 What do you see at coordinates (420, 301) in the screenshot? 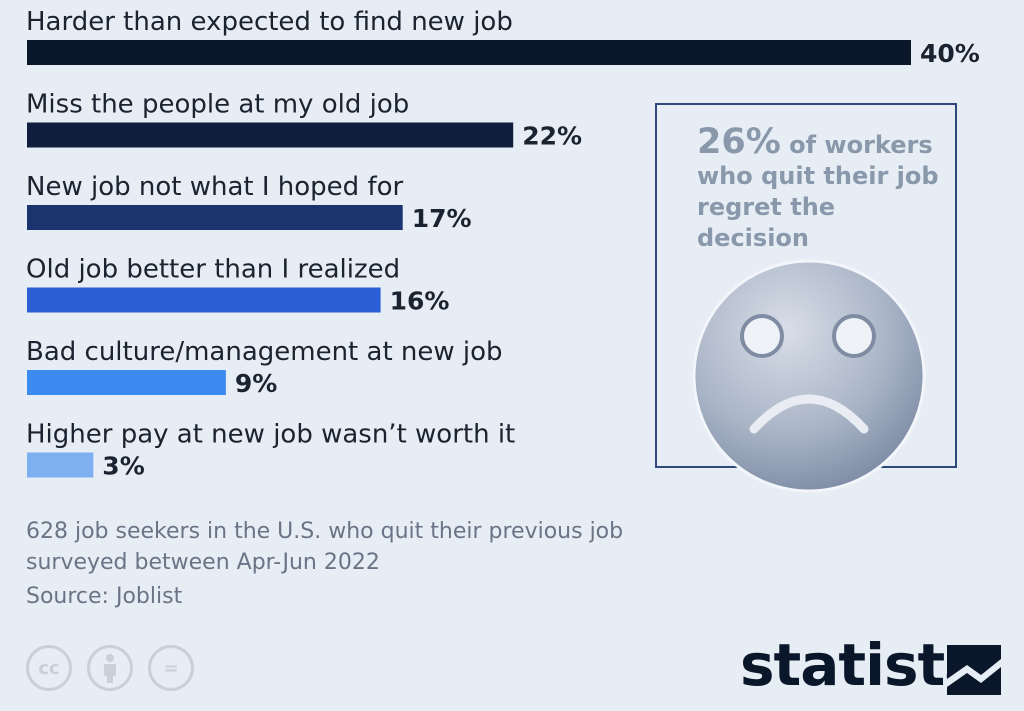
I see `value-label: 16%` at bounding box center [420, 301].